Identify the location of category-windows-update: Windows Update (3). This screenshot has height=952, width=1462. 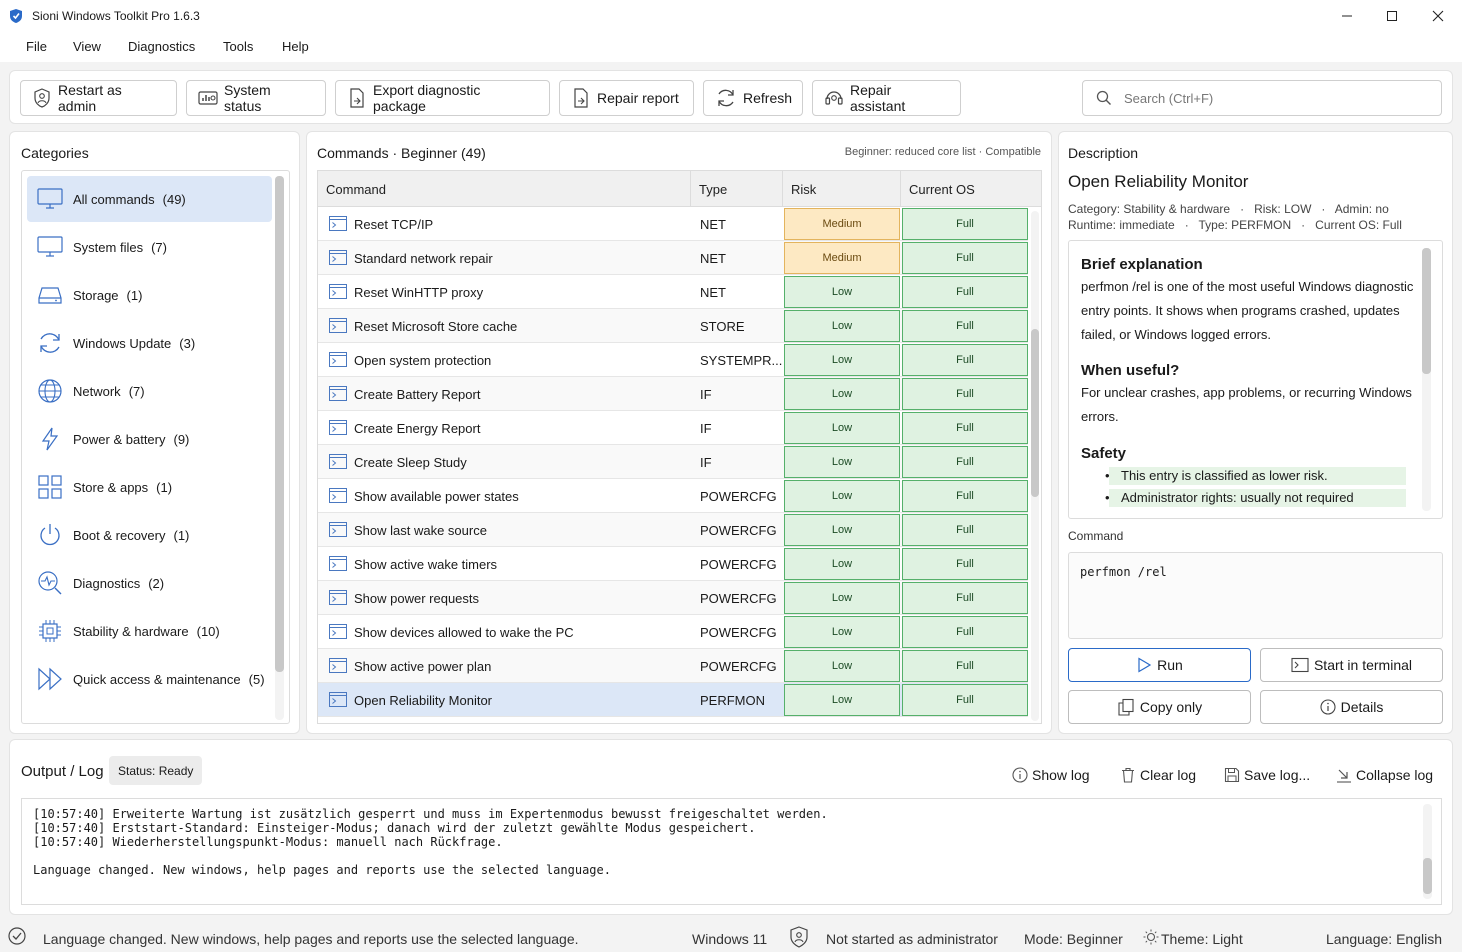
(149, 343).